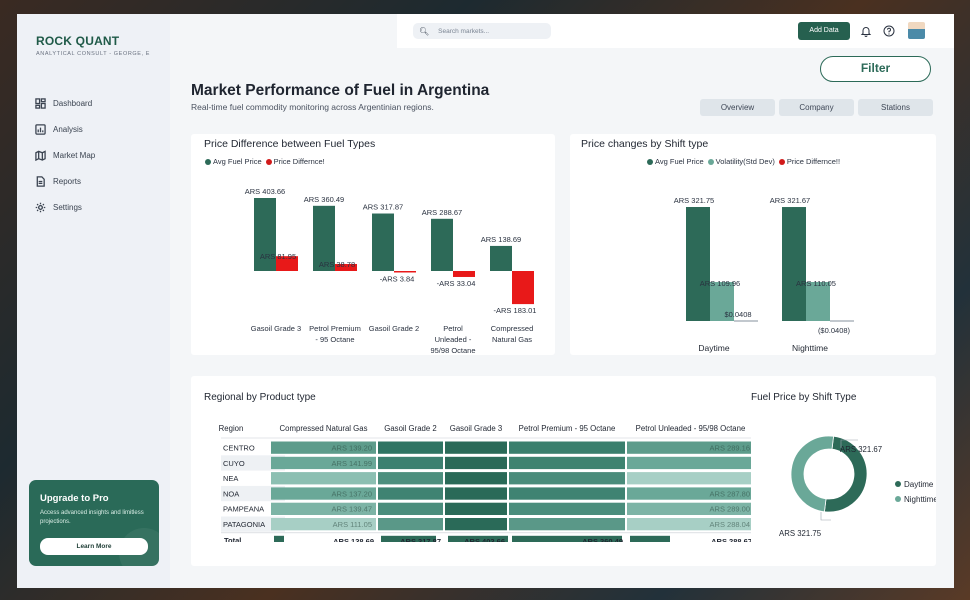  I want to click on x-tick-label: Daytime, so click(713, 348).